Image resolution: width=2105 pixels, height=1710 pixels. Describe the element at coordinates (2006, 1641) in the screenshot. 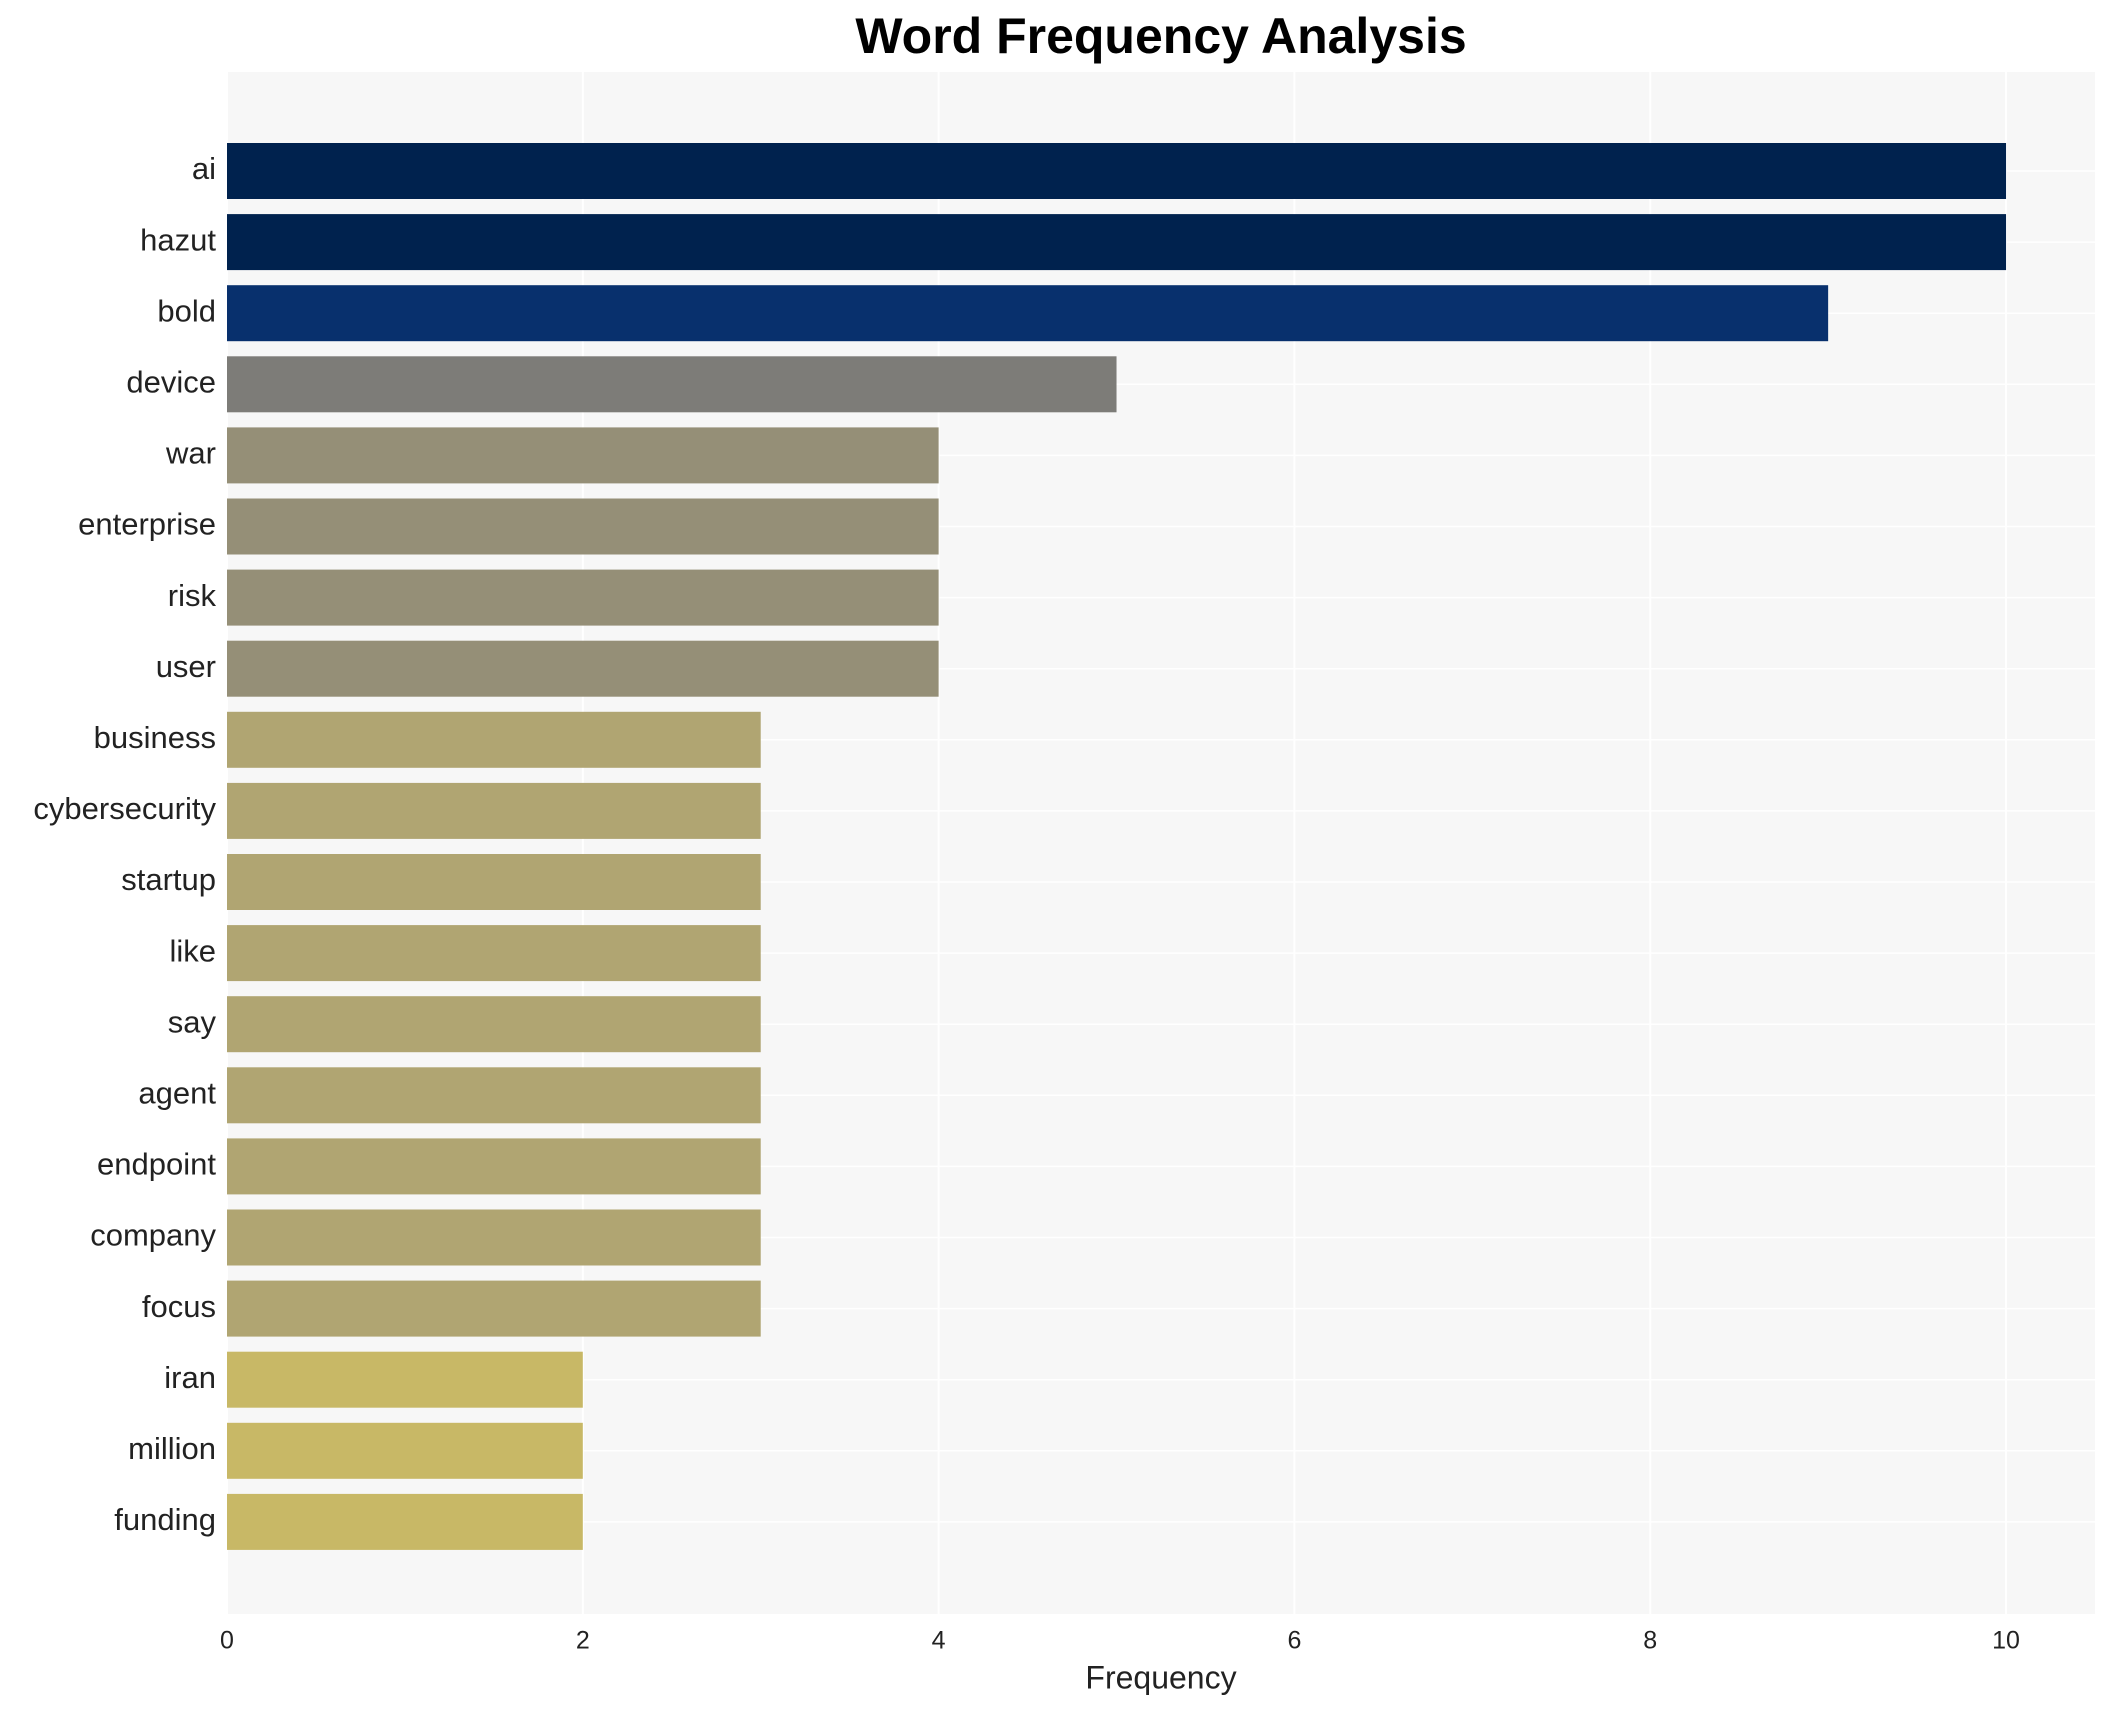

I see `x-tick-label: 10` at that location.